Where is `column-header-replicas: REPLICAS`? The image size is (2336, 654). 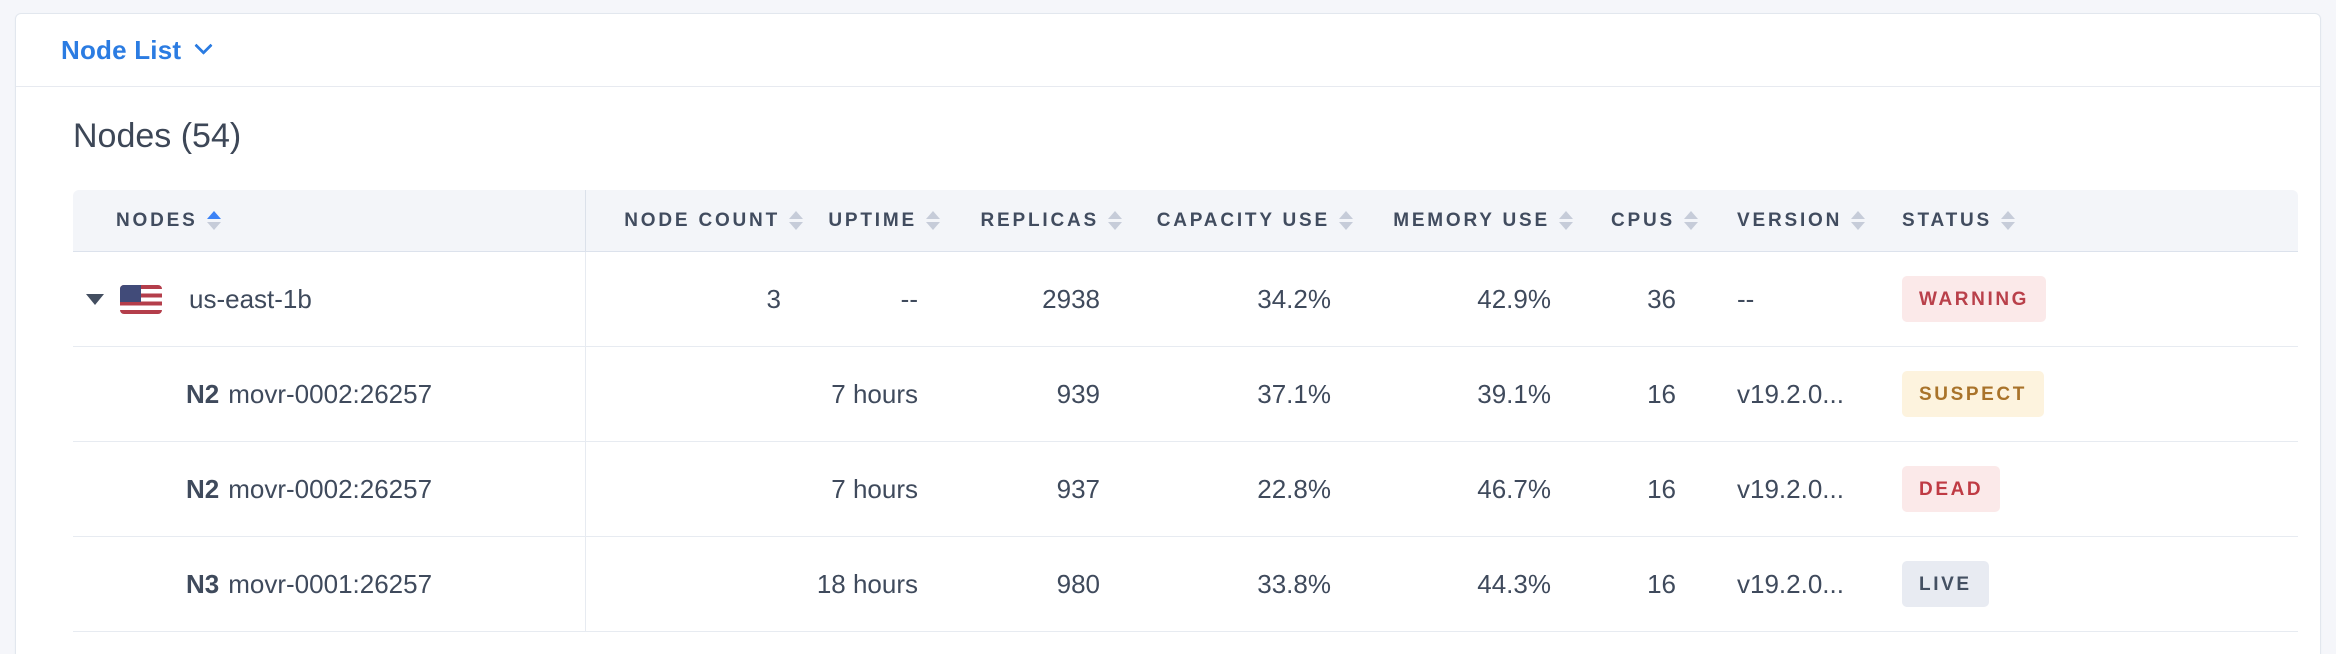
column-header-replicas: REPLICAS is located at coordinates (1031, 220).